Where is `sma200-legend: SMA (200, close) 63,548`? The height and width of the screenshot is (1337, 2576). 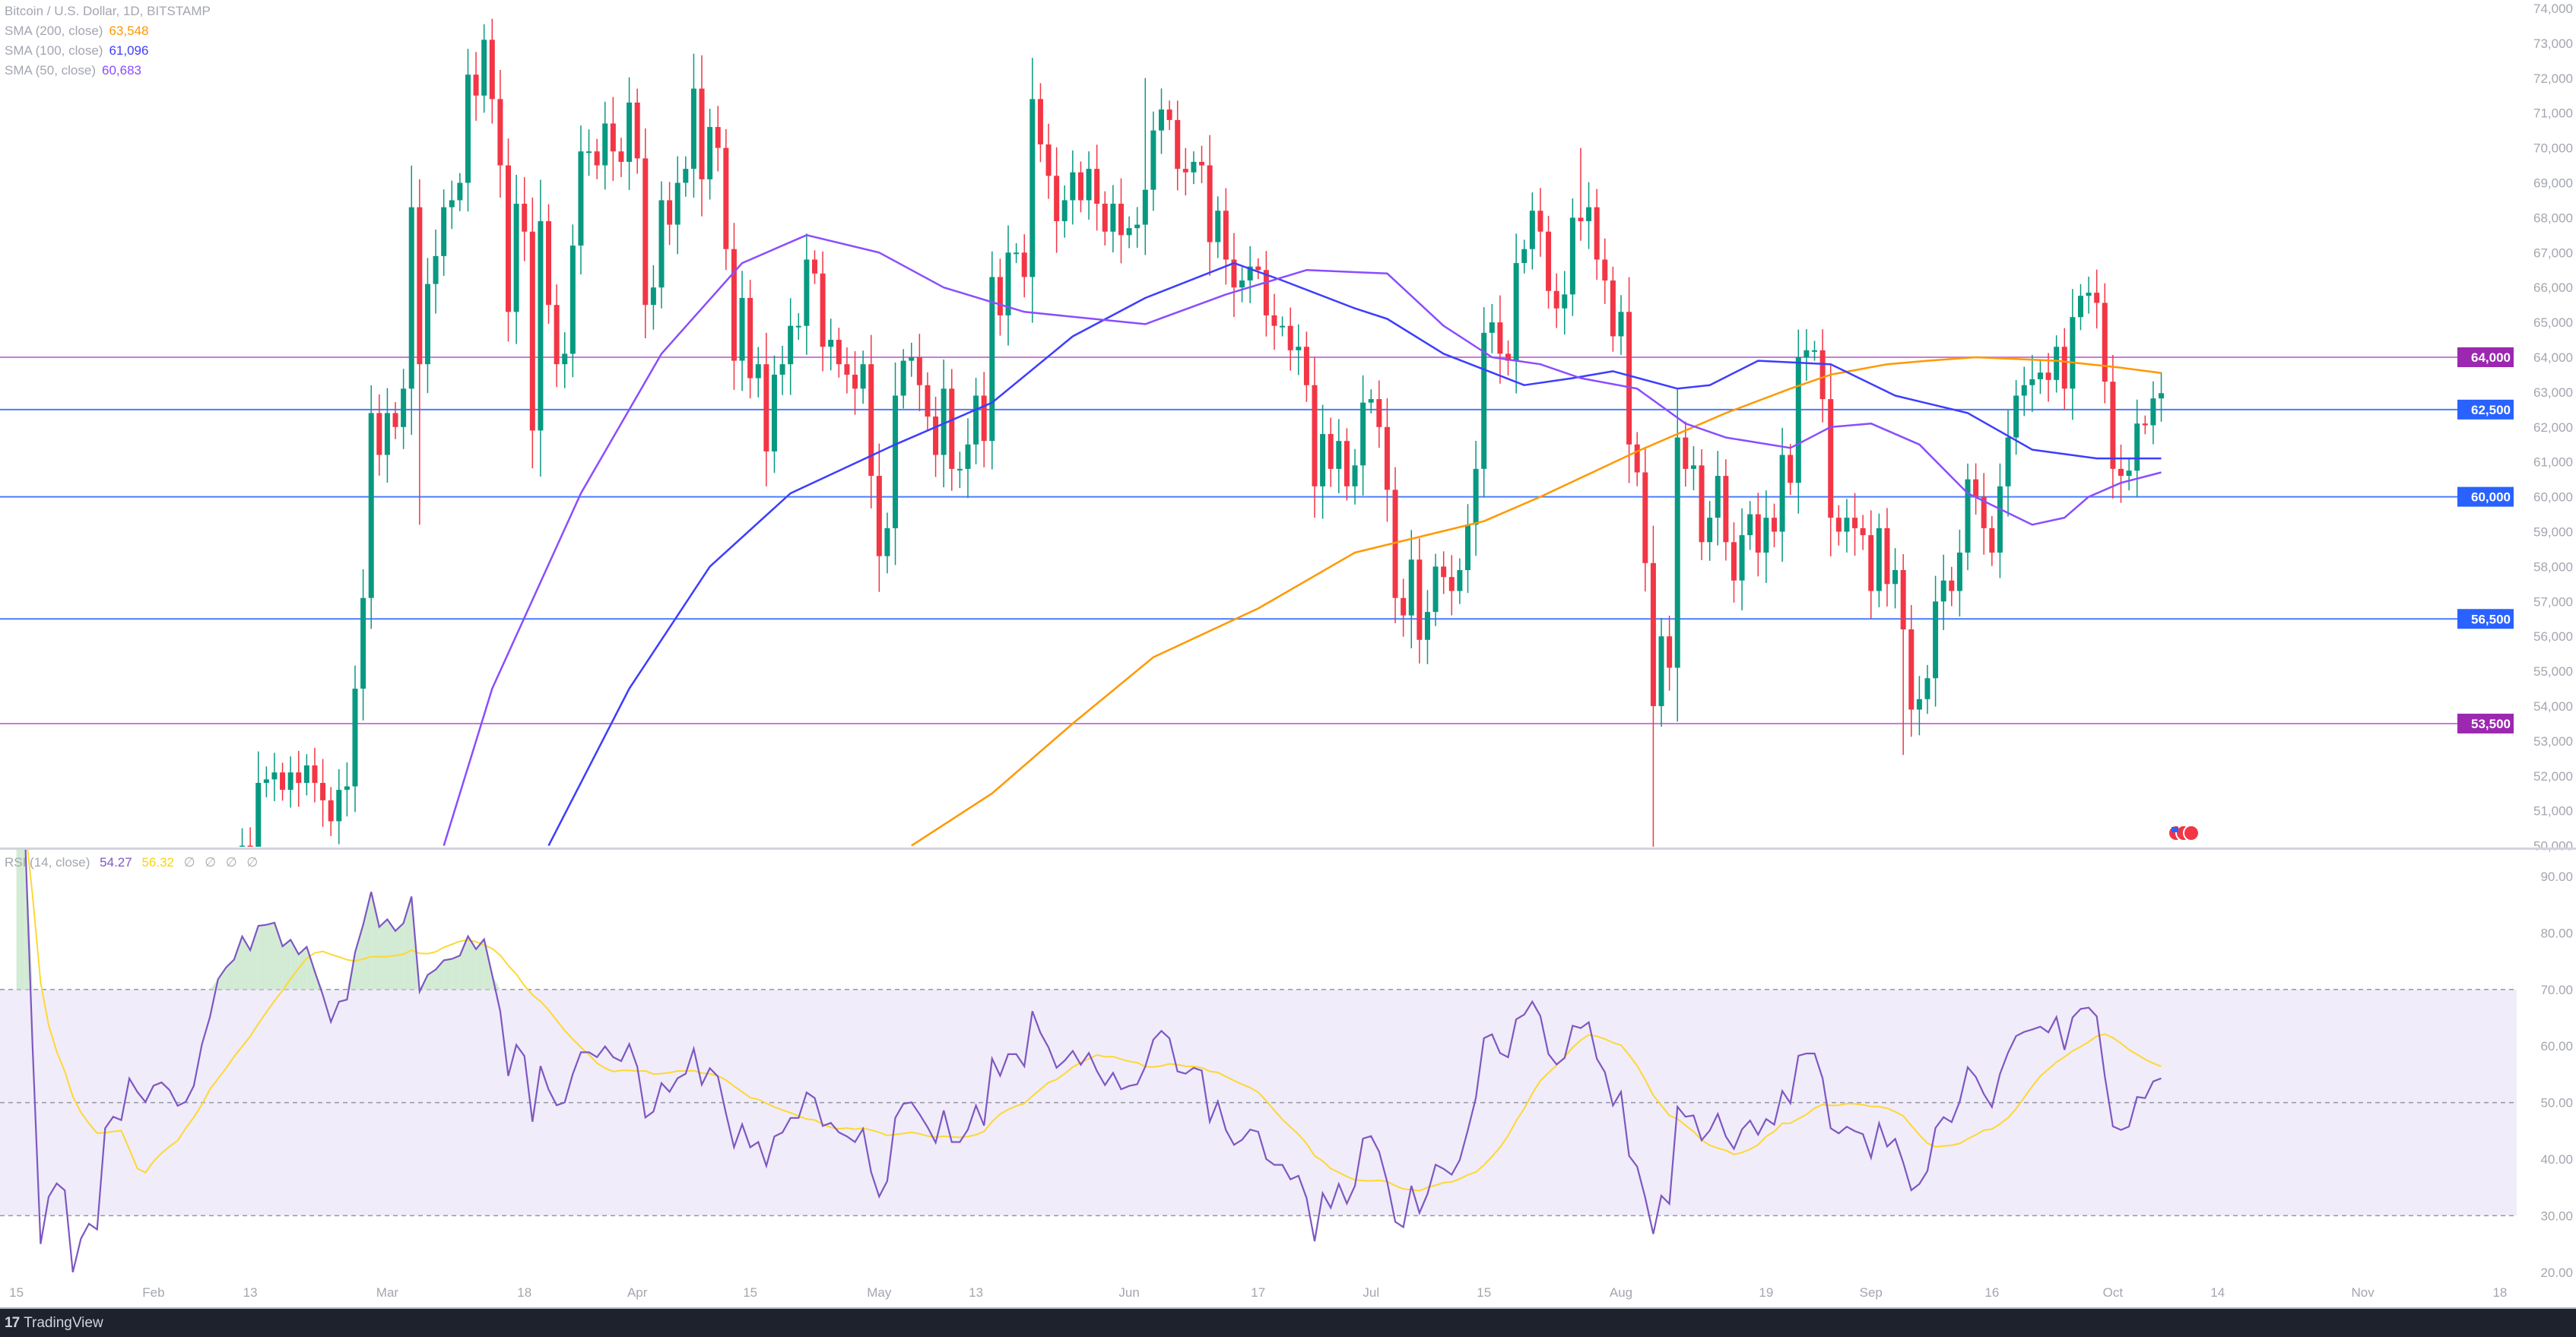 sma200-legend: SMA (200, close) 63,548 is located at coordinates (108, 31).